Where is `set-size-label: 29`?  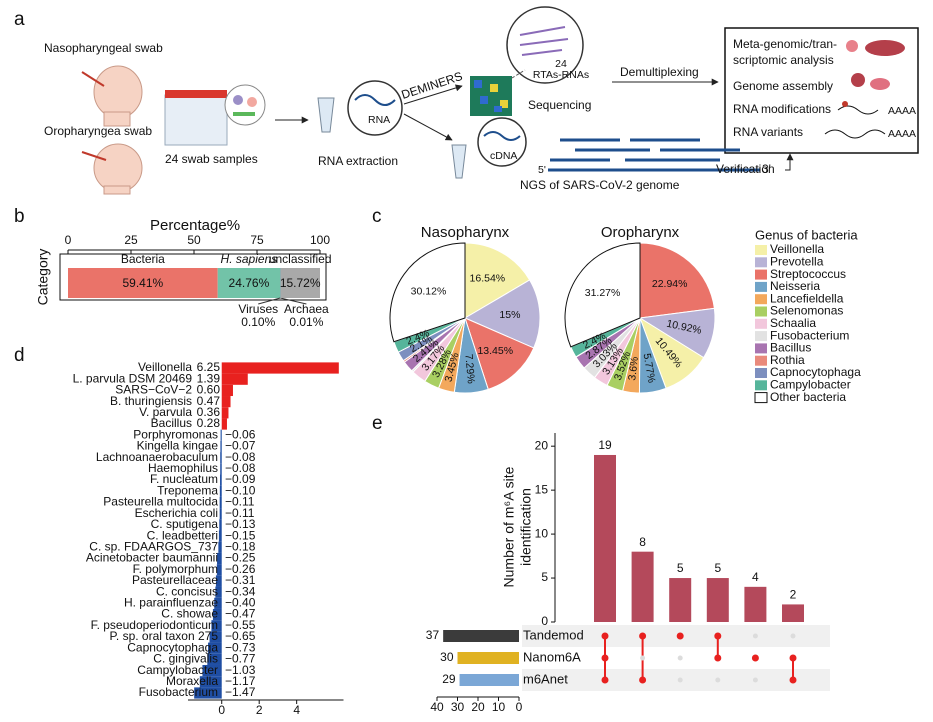
set-size-label: 29 is located at coordinates (449, 679).